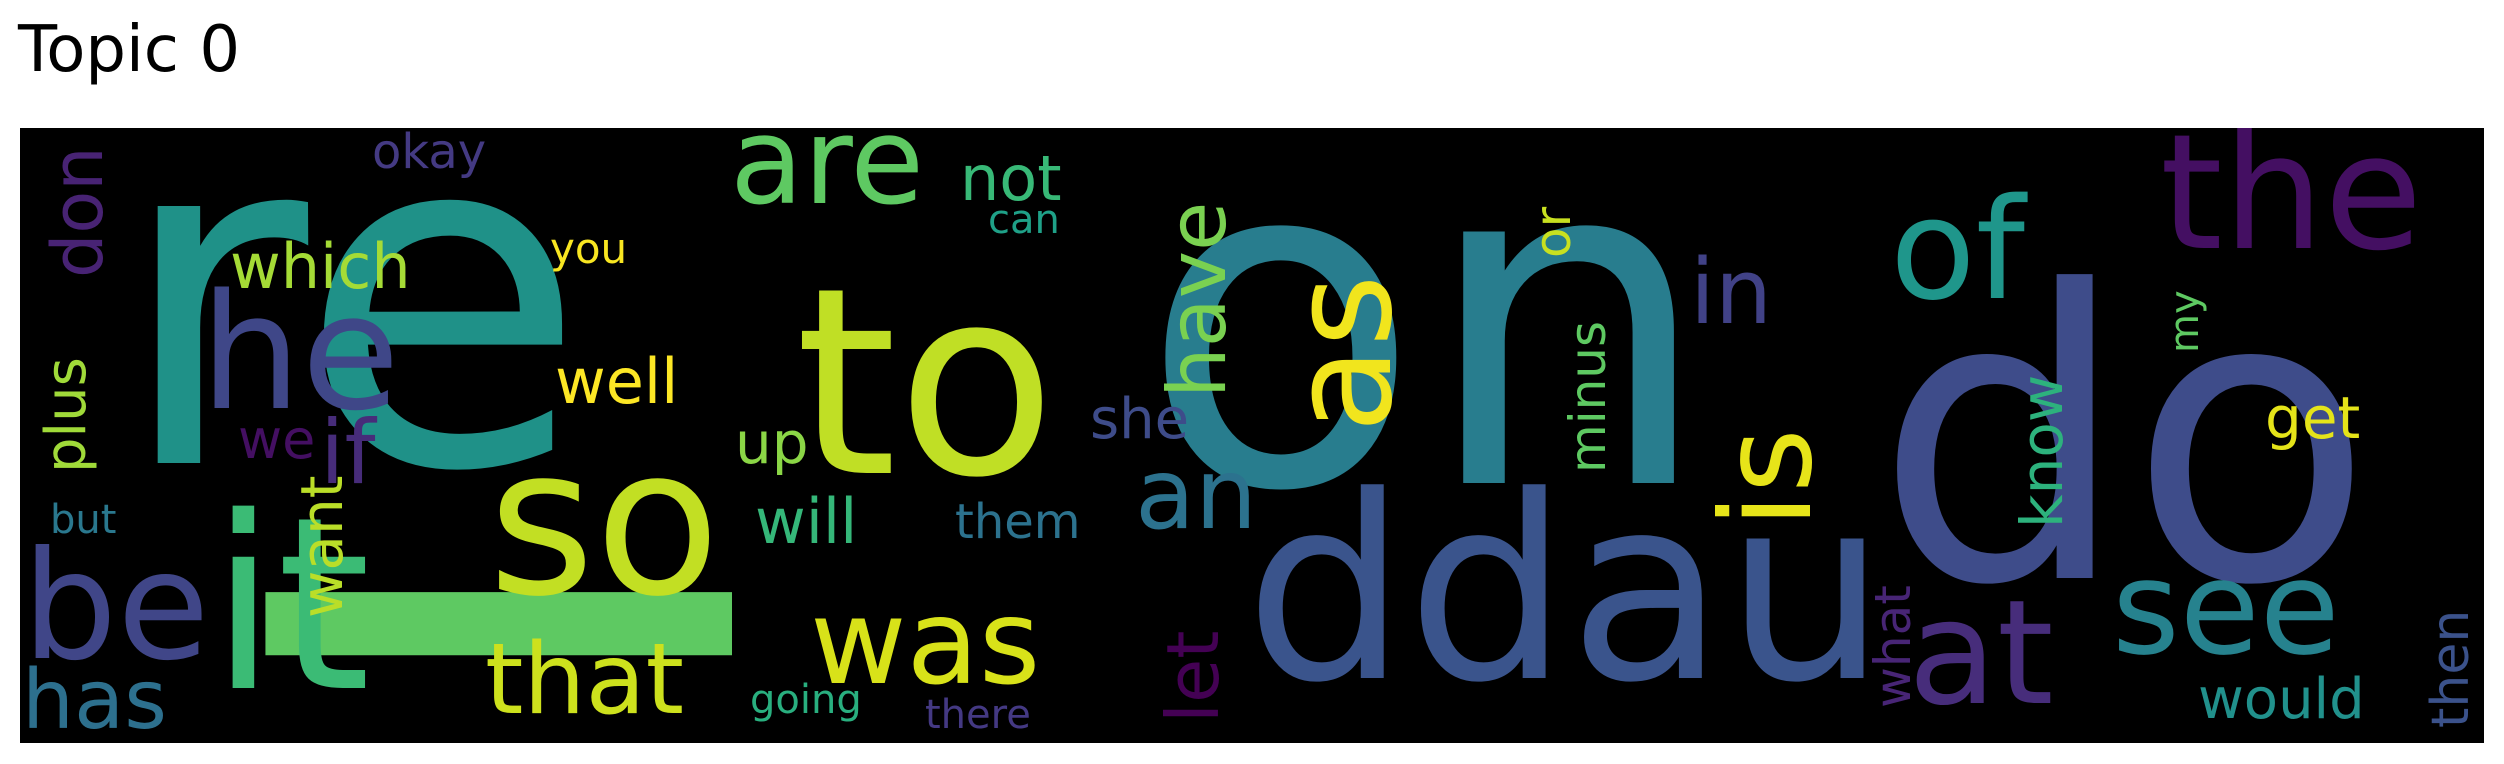 The height and width of the screenshot is (764, 2504). Describe the element at coordinates (925, 642) in the screenshot. I see `word-was: was` at that location.